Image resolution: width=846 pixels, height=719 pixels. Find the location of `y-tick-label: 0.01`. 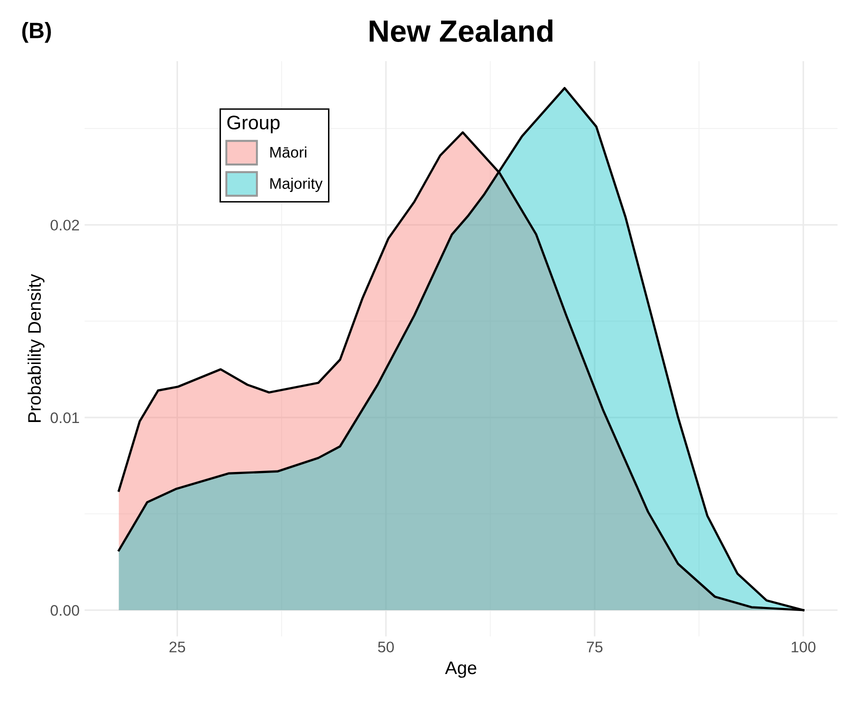

y-tick-label: 0.01 is located at coordinates (64, 418).